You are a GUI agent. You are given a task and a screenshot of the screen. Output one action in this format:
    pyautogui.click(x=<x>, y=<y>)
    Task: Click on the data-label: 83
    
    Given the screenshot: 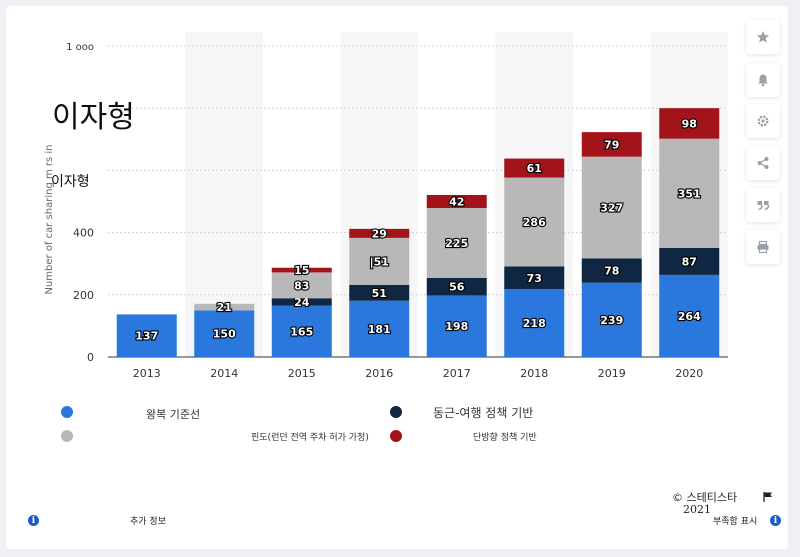 What is the action you would take?
    pyautogui.click(x=301, y=285)
    